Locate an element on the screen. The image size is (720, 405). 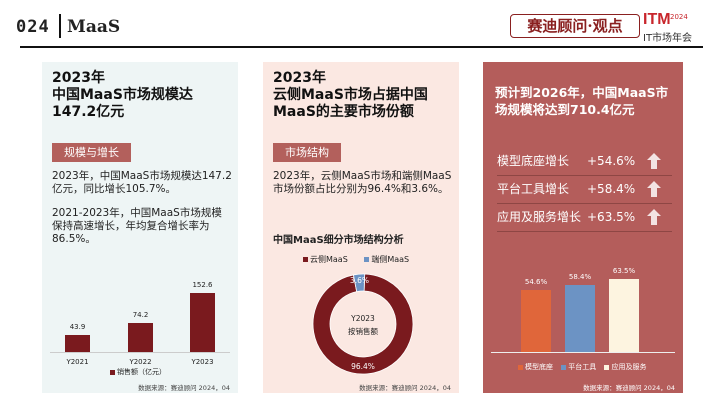
data-label: 43.9 is located at coordinates (77, 326).